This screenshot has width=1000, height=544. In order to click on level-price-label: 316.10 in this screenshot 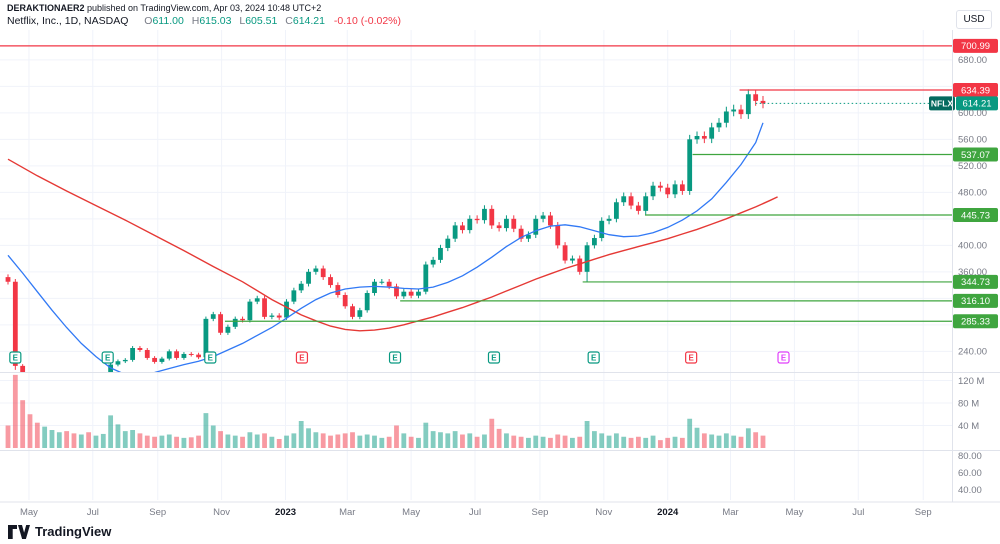, I will do `click(975, 301)`.